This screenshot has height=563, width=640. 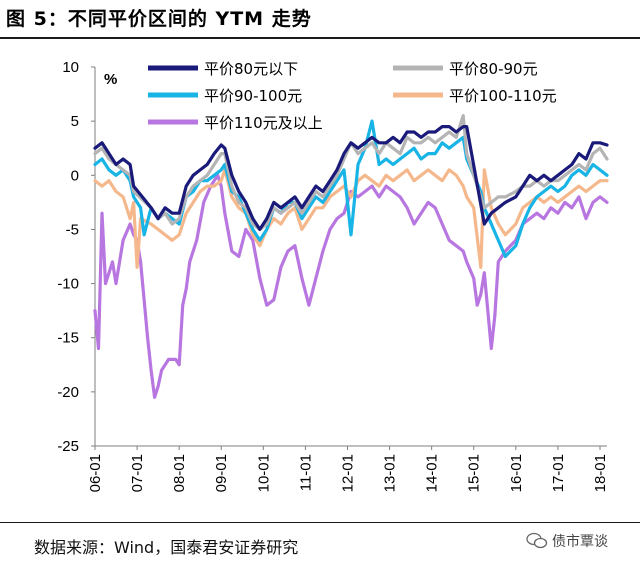 I want to click on y-tick-label: -15, so click(x=68, y=338).